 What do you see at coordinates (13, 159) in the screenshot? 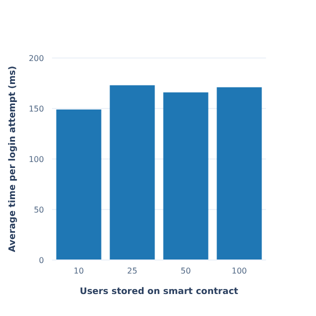
I see `y-axis-title: Average time per login attempt (ms)` at bounding box center [13, 159].